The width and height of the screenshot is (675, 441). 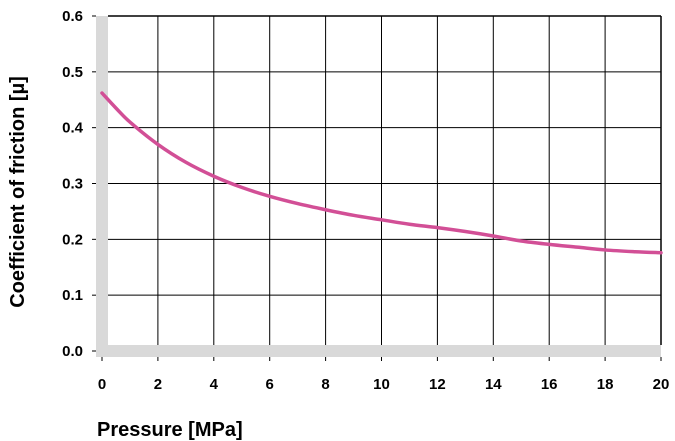 I want to click on y-axis-title: Coefficient of friction [µ], so click(x=18, y=192).